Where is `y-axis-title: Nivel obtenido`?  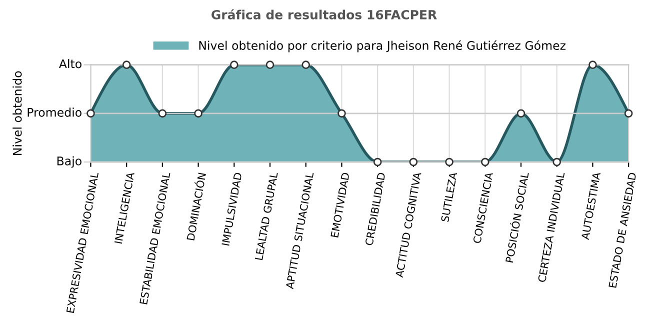
y-axis-title: Nivel obtenido is located at coordinates (17, 113).